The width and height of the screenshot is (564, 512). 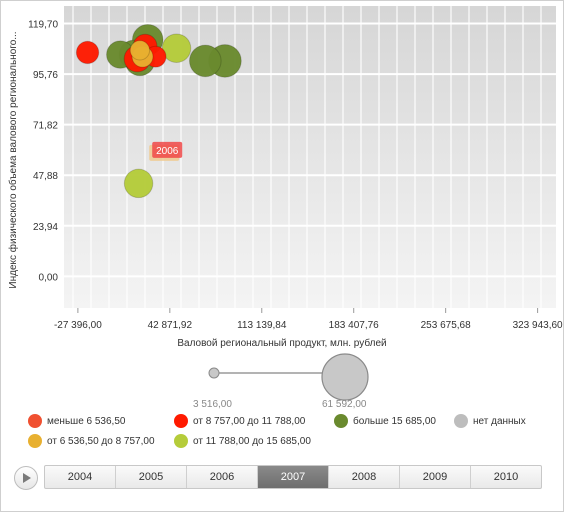 I want to click on year-tab-2004: 2004, so click(x=80, y=477).